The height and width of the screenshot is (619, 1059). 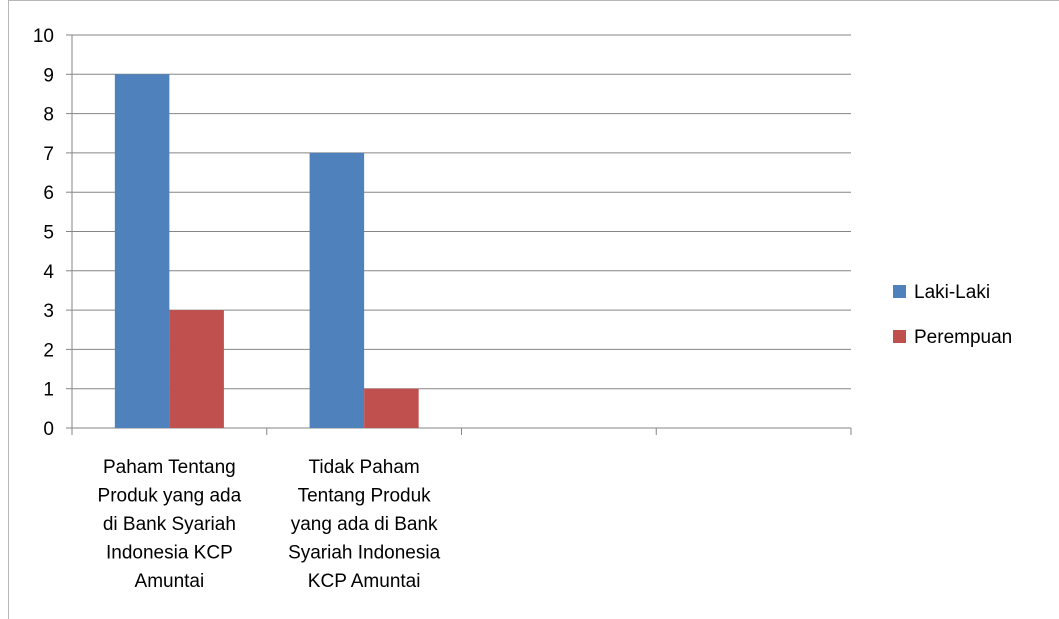 I want to click on x-category-label: Produk yang ada, so click(x=170, y=496).